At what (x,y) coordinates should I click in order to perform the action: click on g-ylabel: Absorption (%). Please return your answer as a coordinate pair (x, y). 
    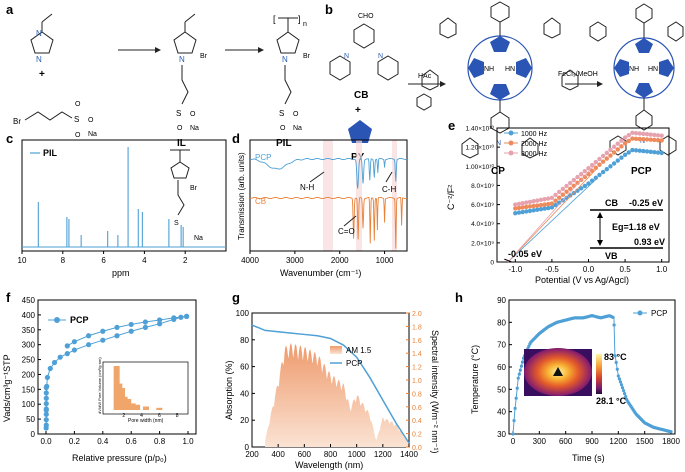
    Looking at the image, I should click on (229, 390).